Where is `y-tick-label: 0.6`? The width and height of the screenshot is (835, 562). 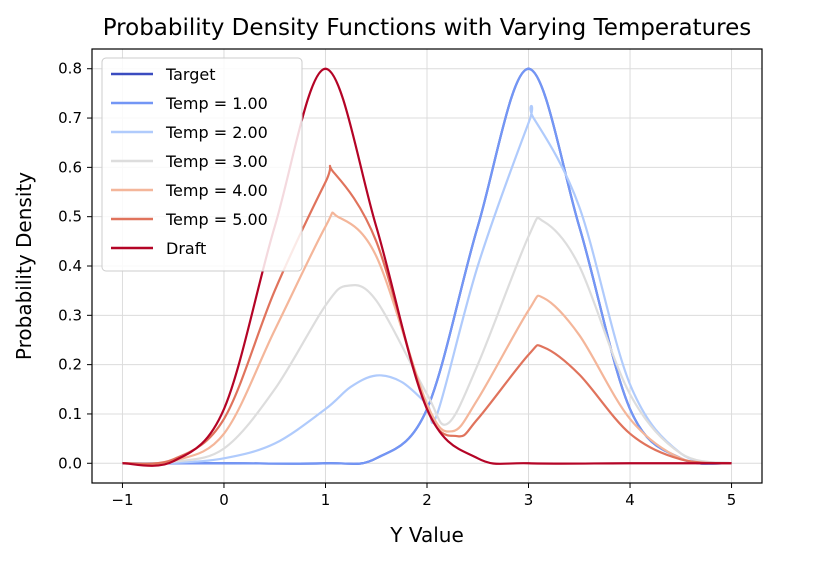
y-tick-label: 0.6 is located at coordinates (70, 167).